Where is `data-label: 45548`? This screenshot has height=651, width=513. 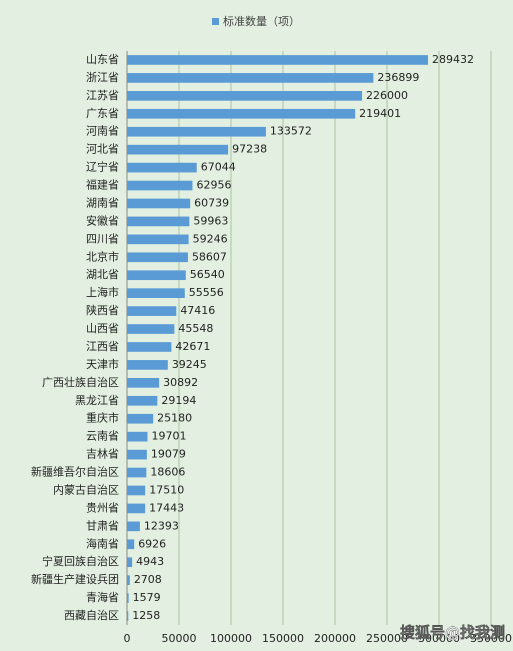 data-label: 45548 is located at coordinates (195, 328).